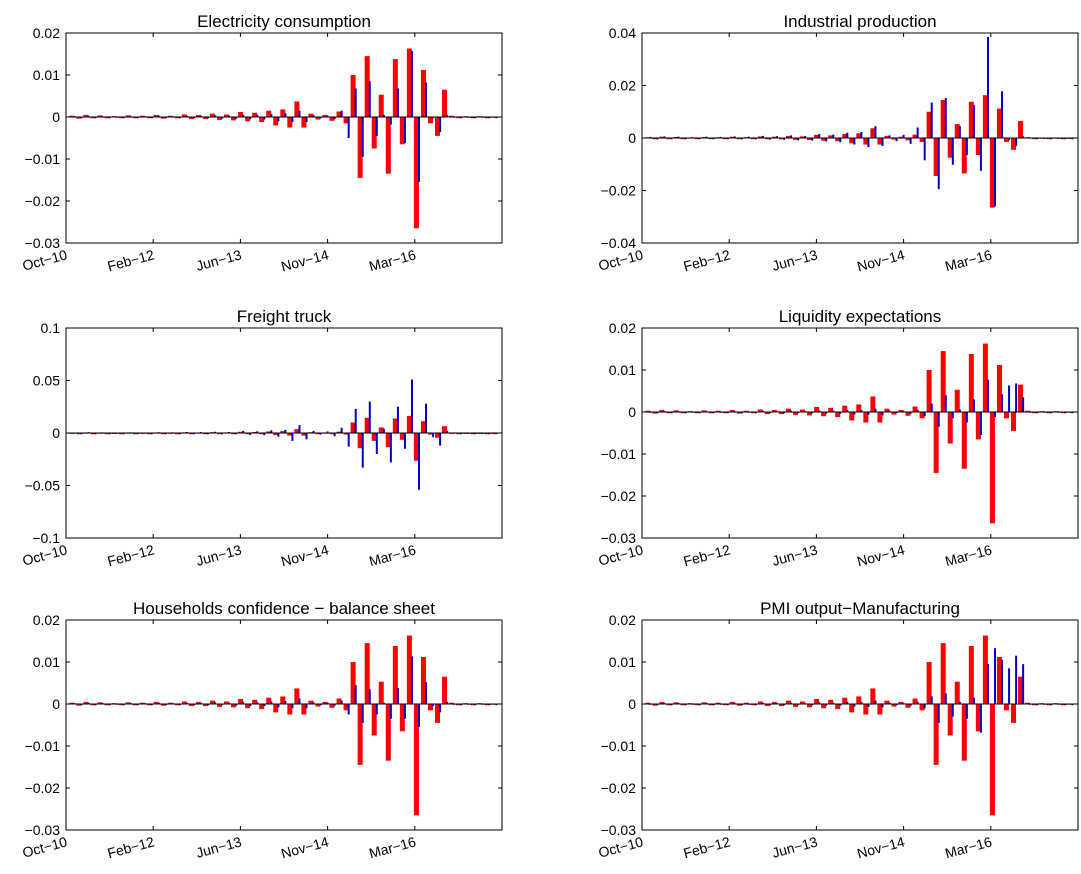 The width and height of the screenshot is (1081, 874). I want to click on y-tick-label: 0.01, so click(622, 370).